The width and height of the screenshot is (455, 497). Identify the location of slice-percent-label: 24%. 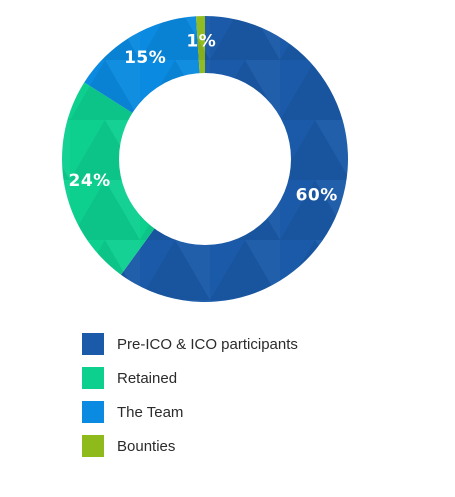
(89, 181).